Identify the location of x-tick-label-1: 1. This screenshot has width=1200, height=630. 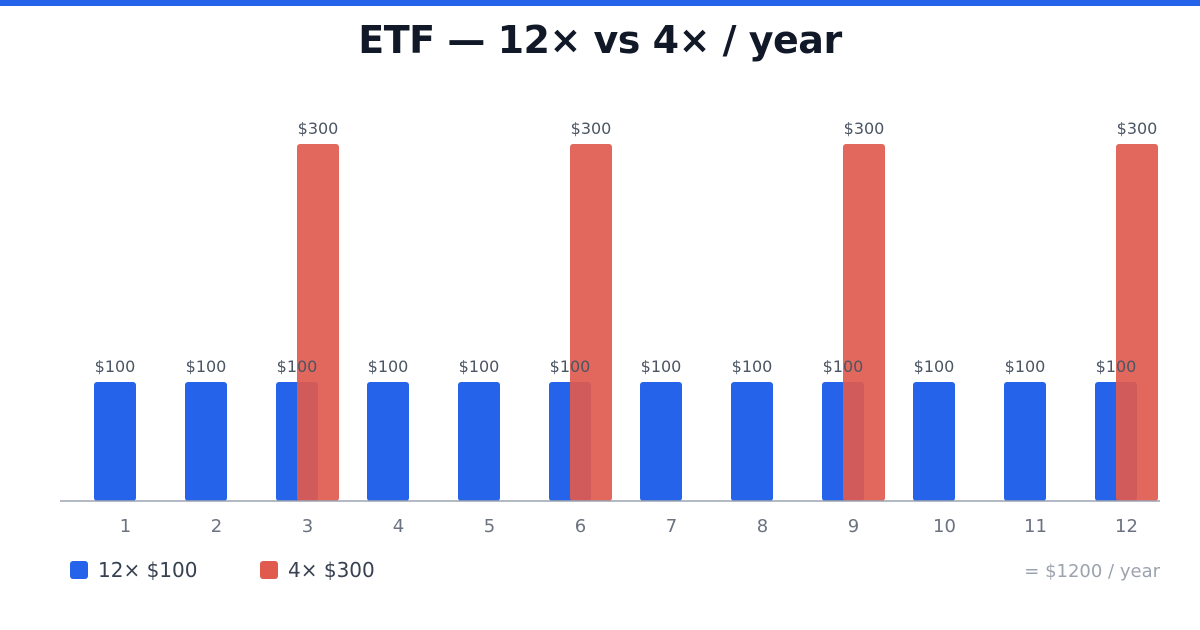
(125, 526).